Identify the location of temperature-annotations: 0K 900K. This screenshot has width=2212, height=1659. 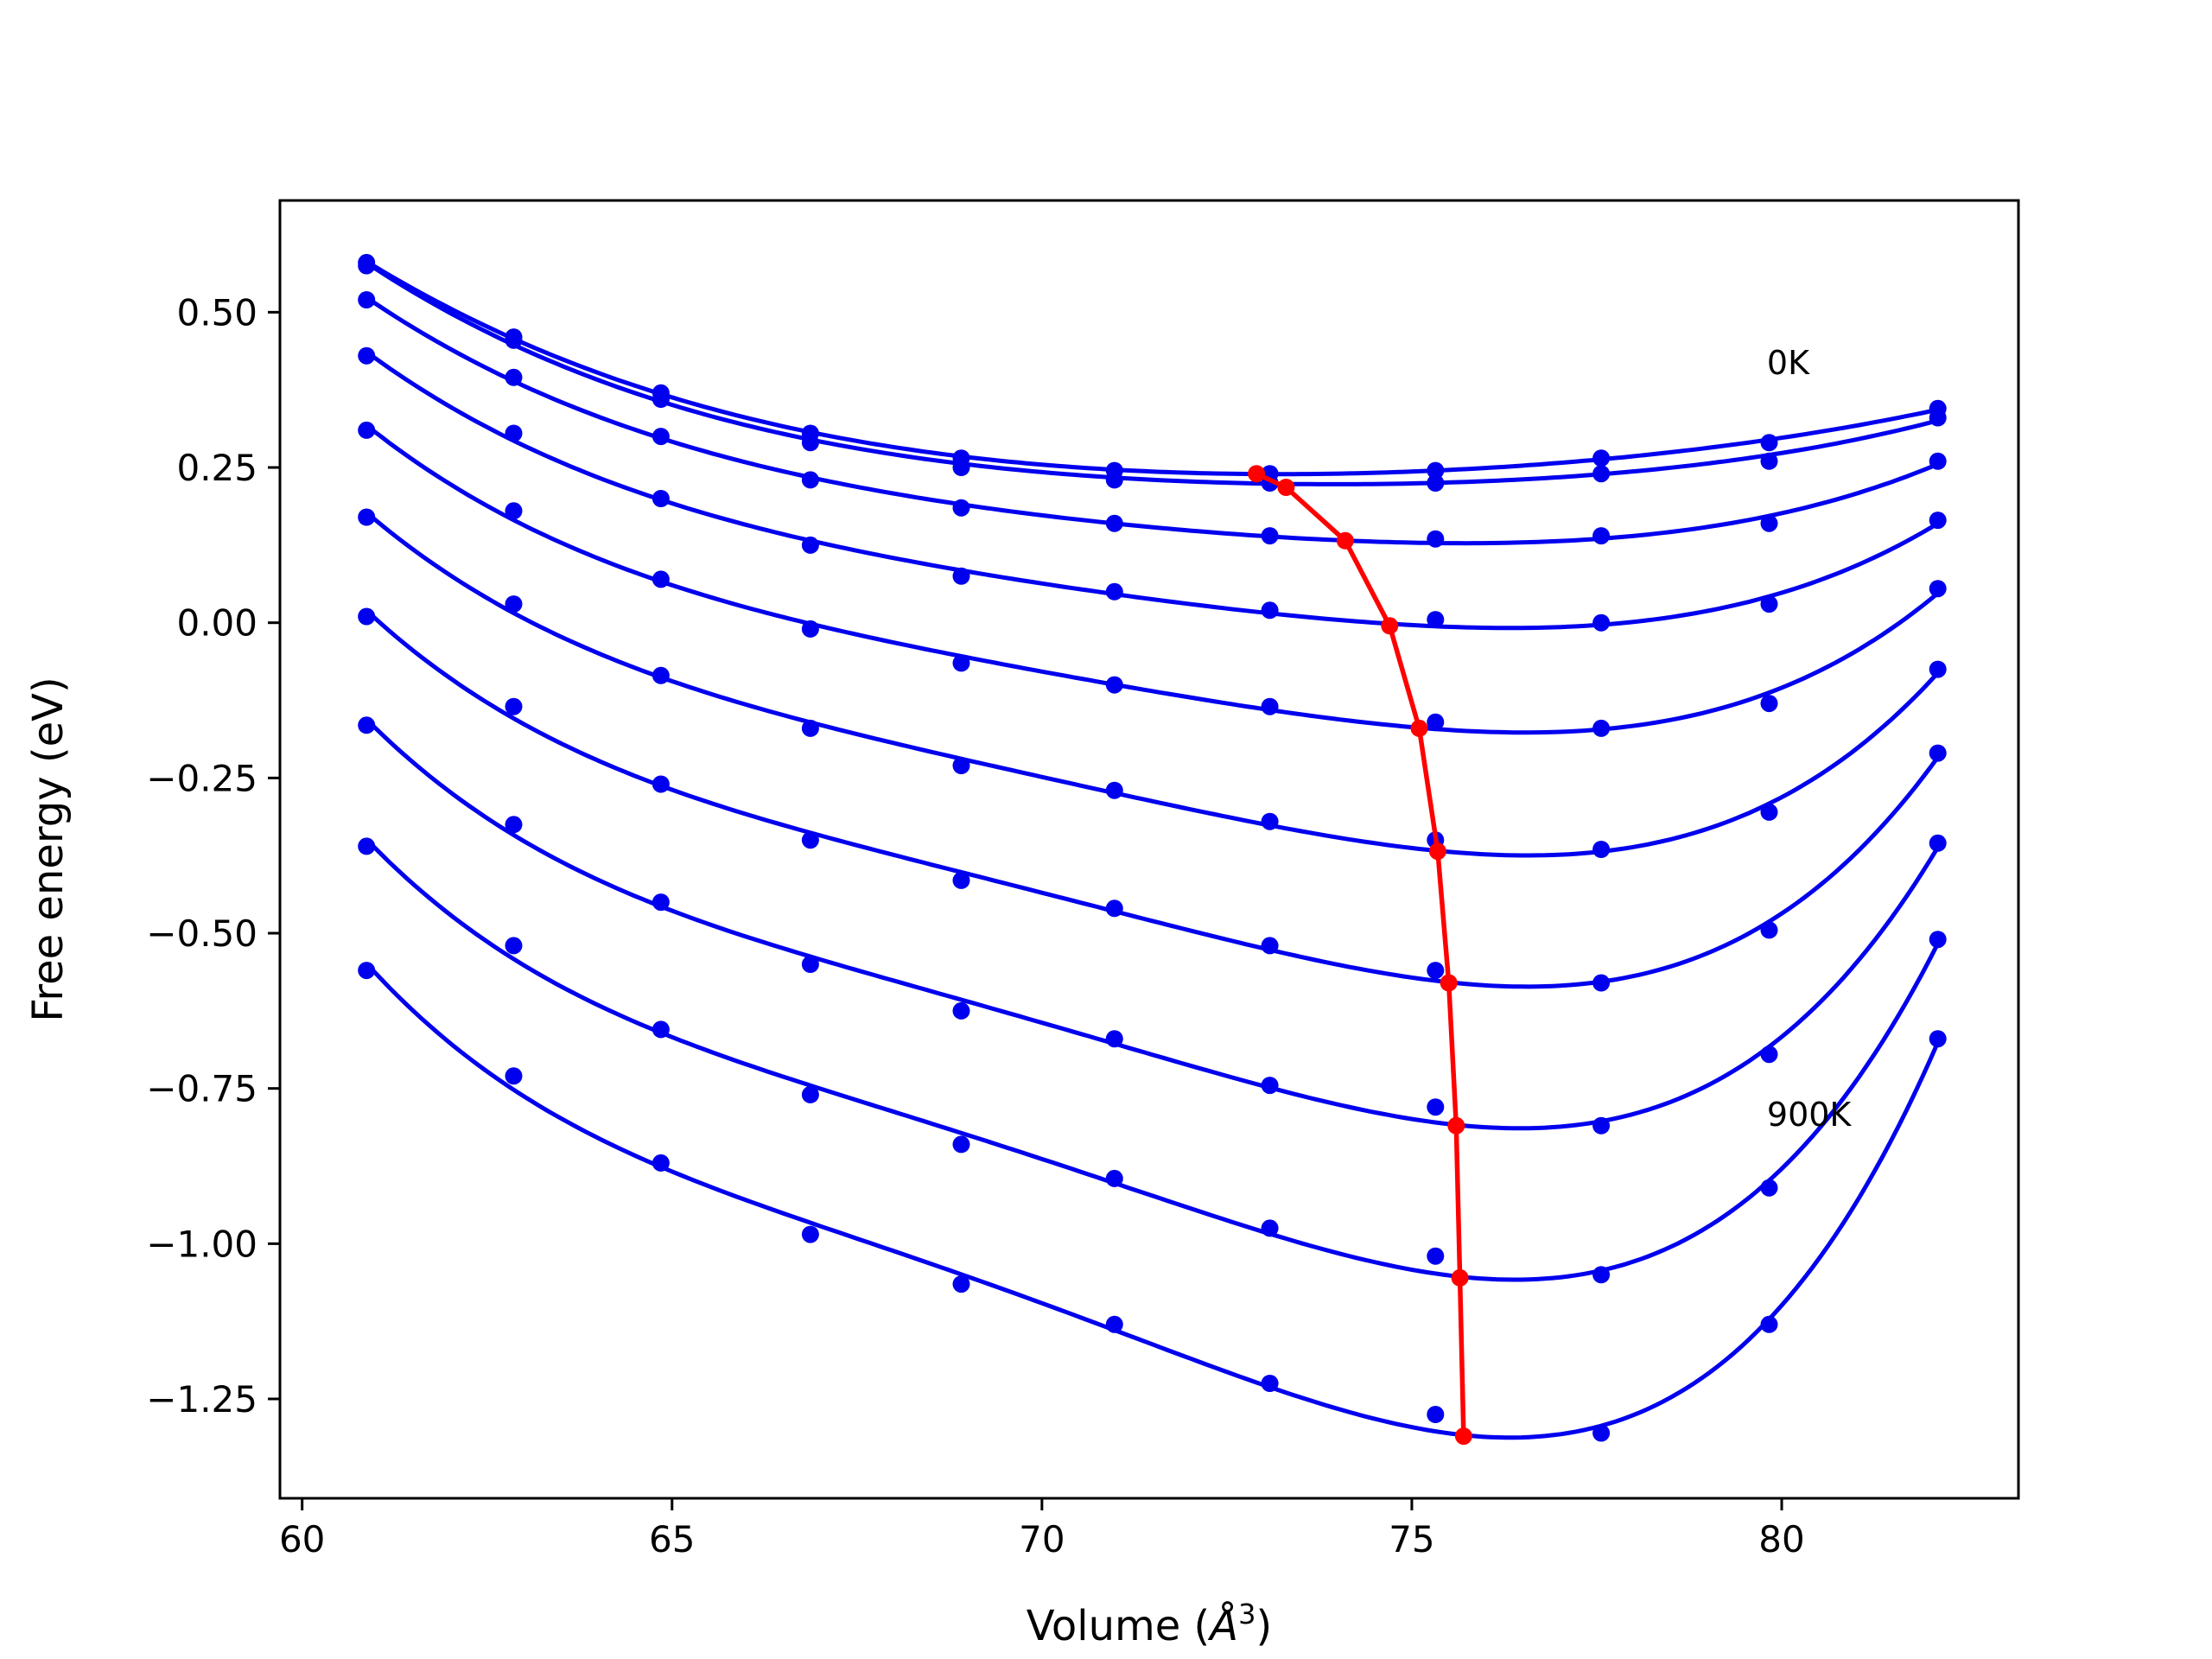
(1810, 739).